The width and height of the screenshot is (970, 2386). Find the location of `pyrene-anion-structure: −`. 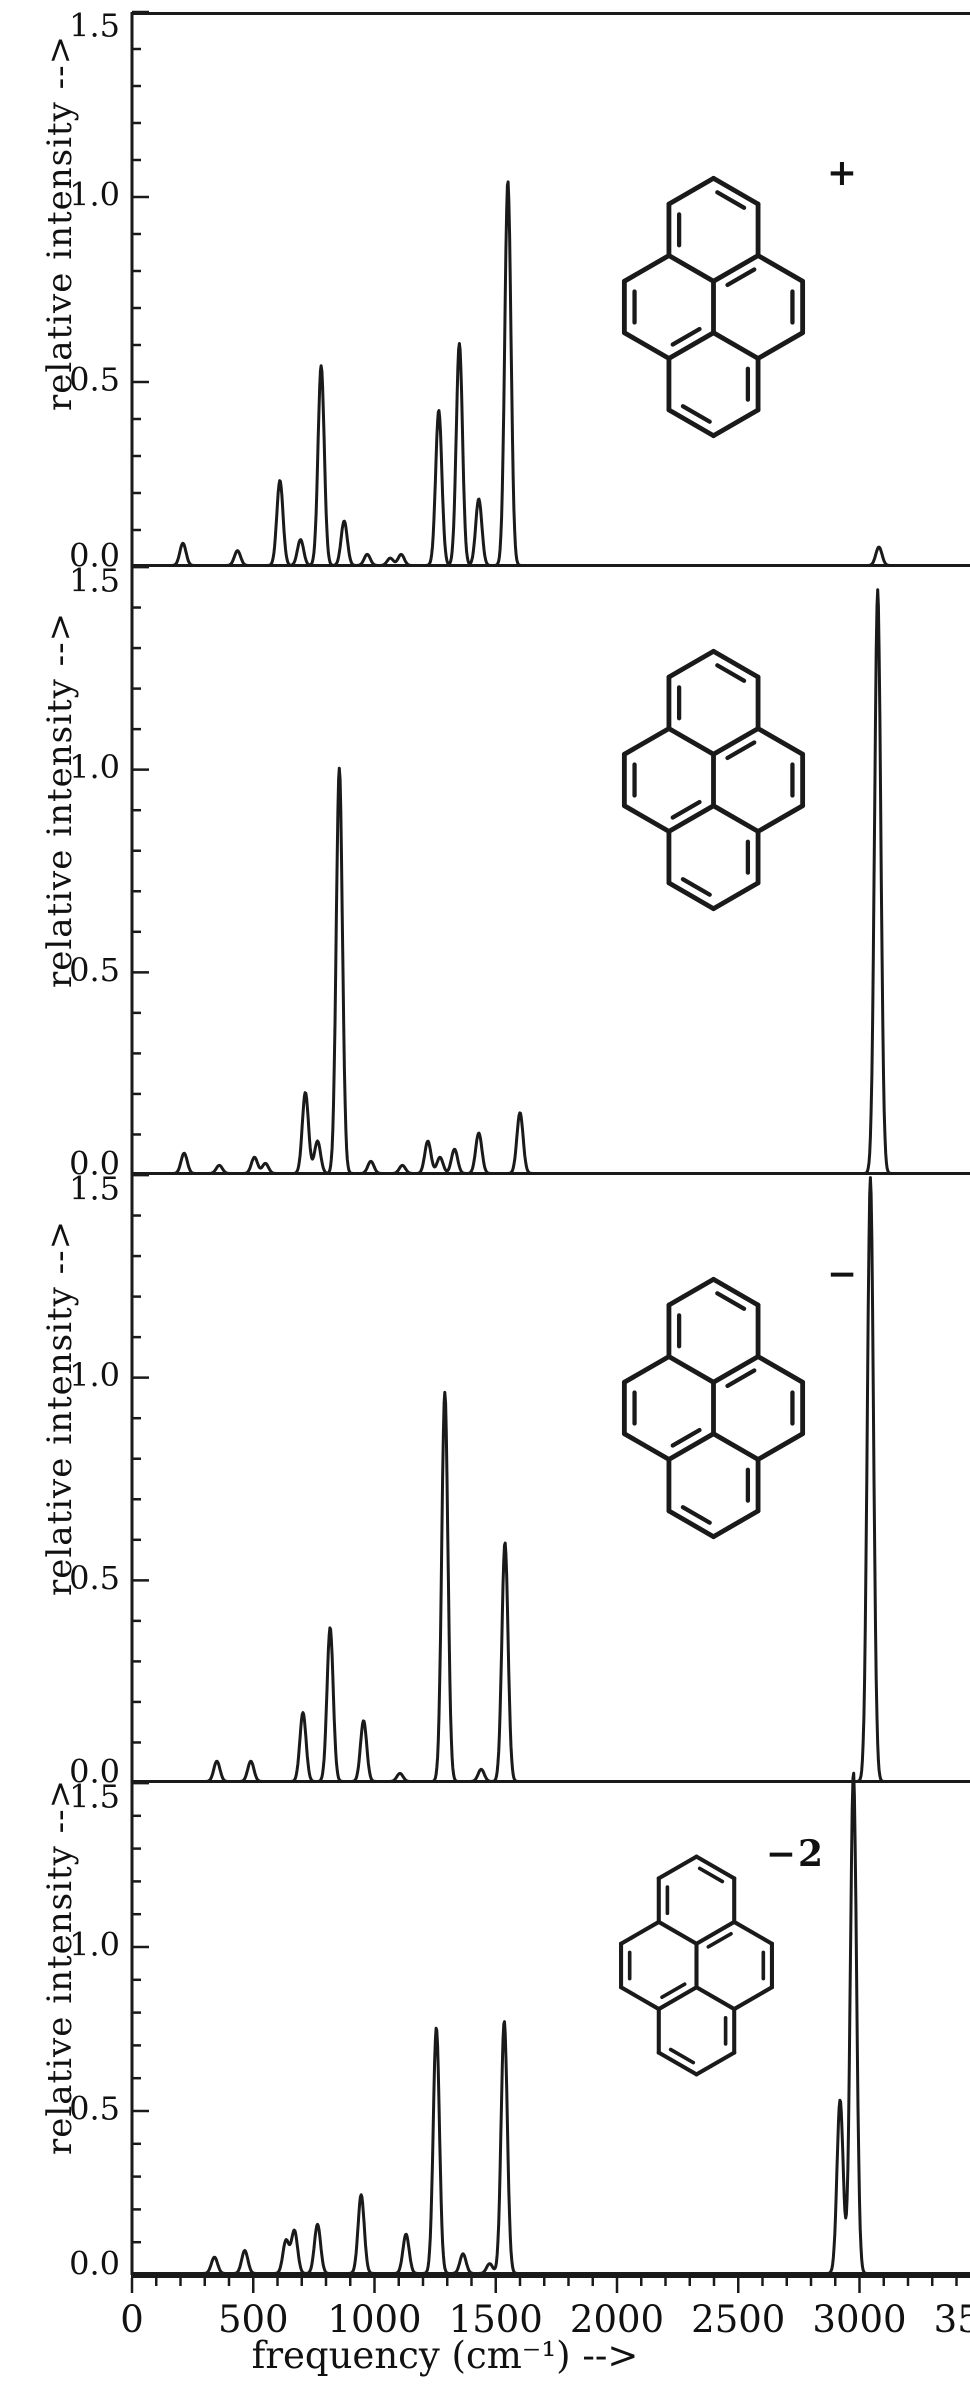

pyrene-anion-structure: − is located at coordinates (729, 1403).